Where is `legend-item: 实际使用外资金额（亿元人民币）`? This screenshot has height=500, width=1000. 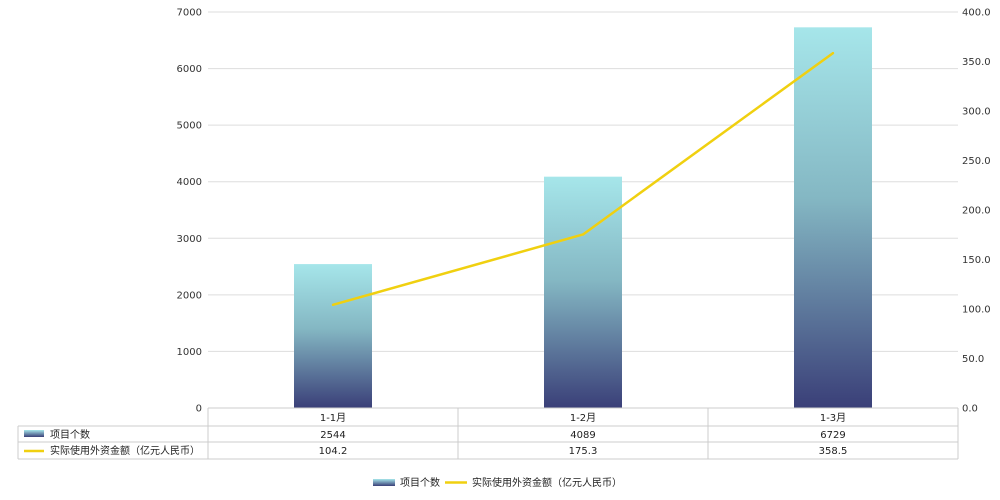 legend-item: 实际使用外资金额（亿元人民币） is located at coordinates (547, 482).